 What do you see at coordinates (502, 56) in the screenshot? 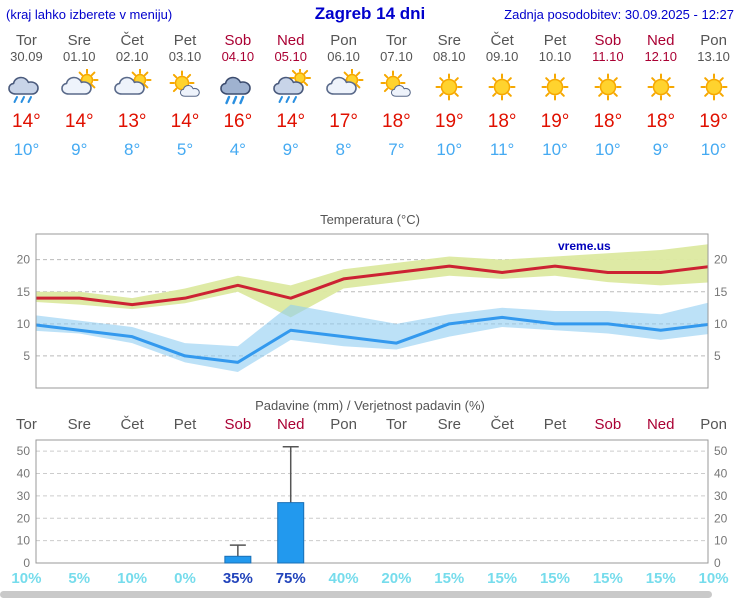
I see `day-date: 09.10` at bounding box center [502, 56].